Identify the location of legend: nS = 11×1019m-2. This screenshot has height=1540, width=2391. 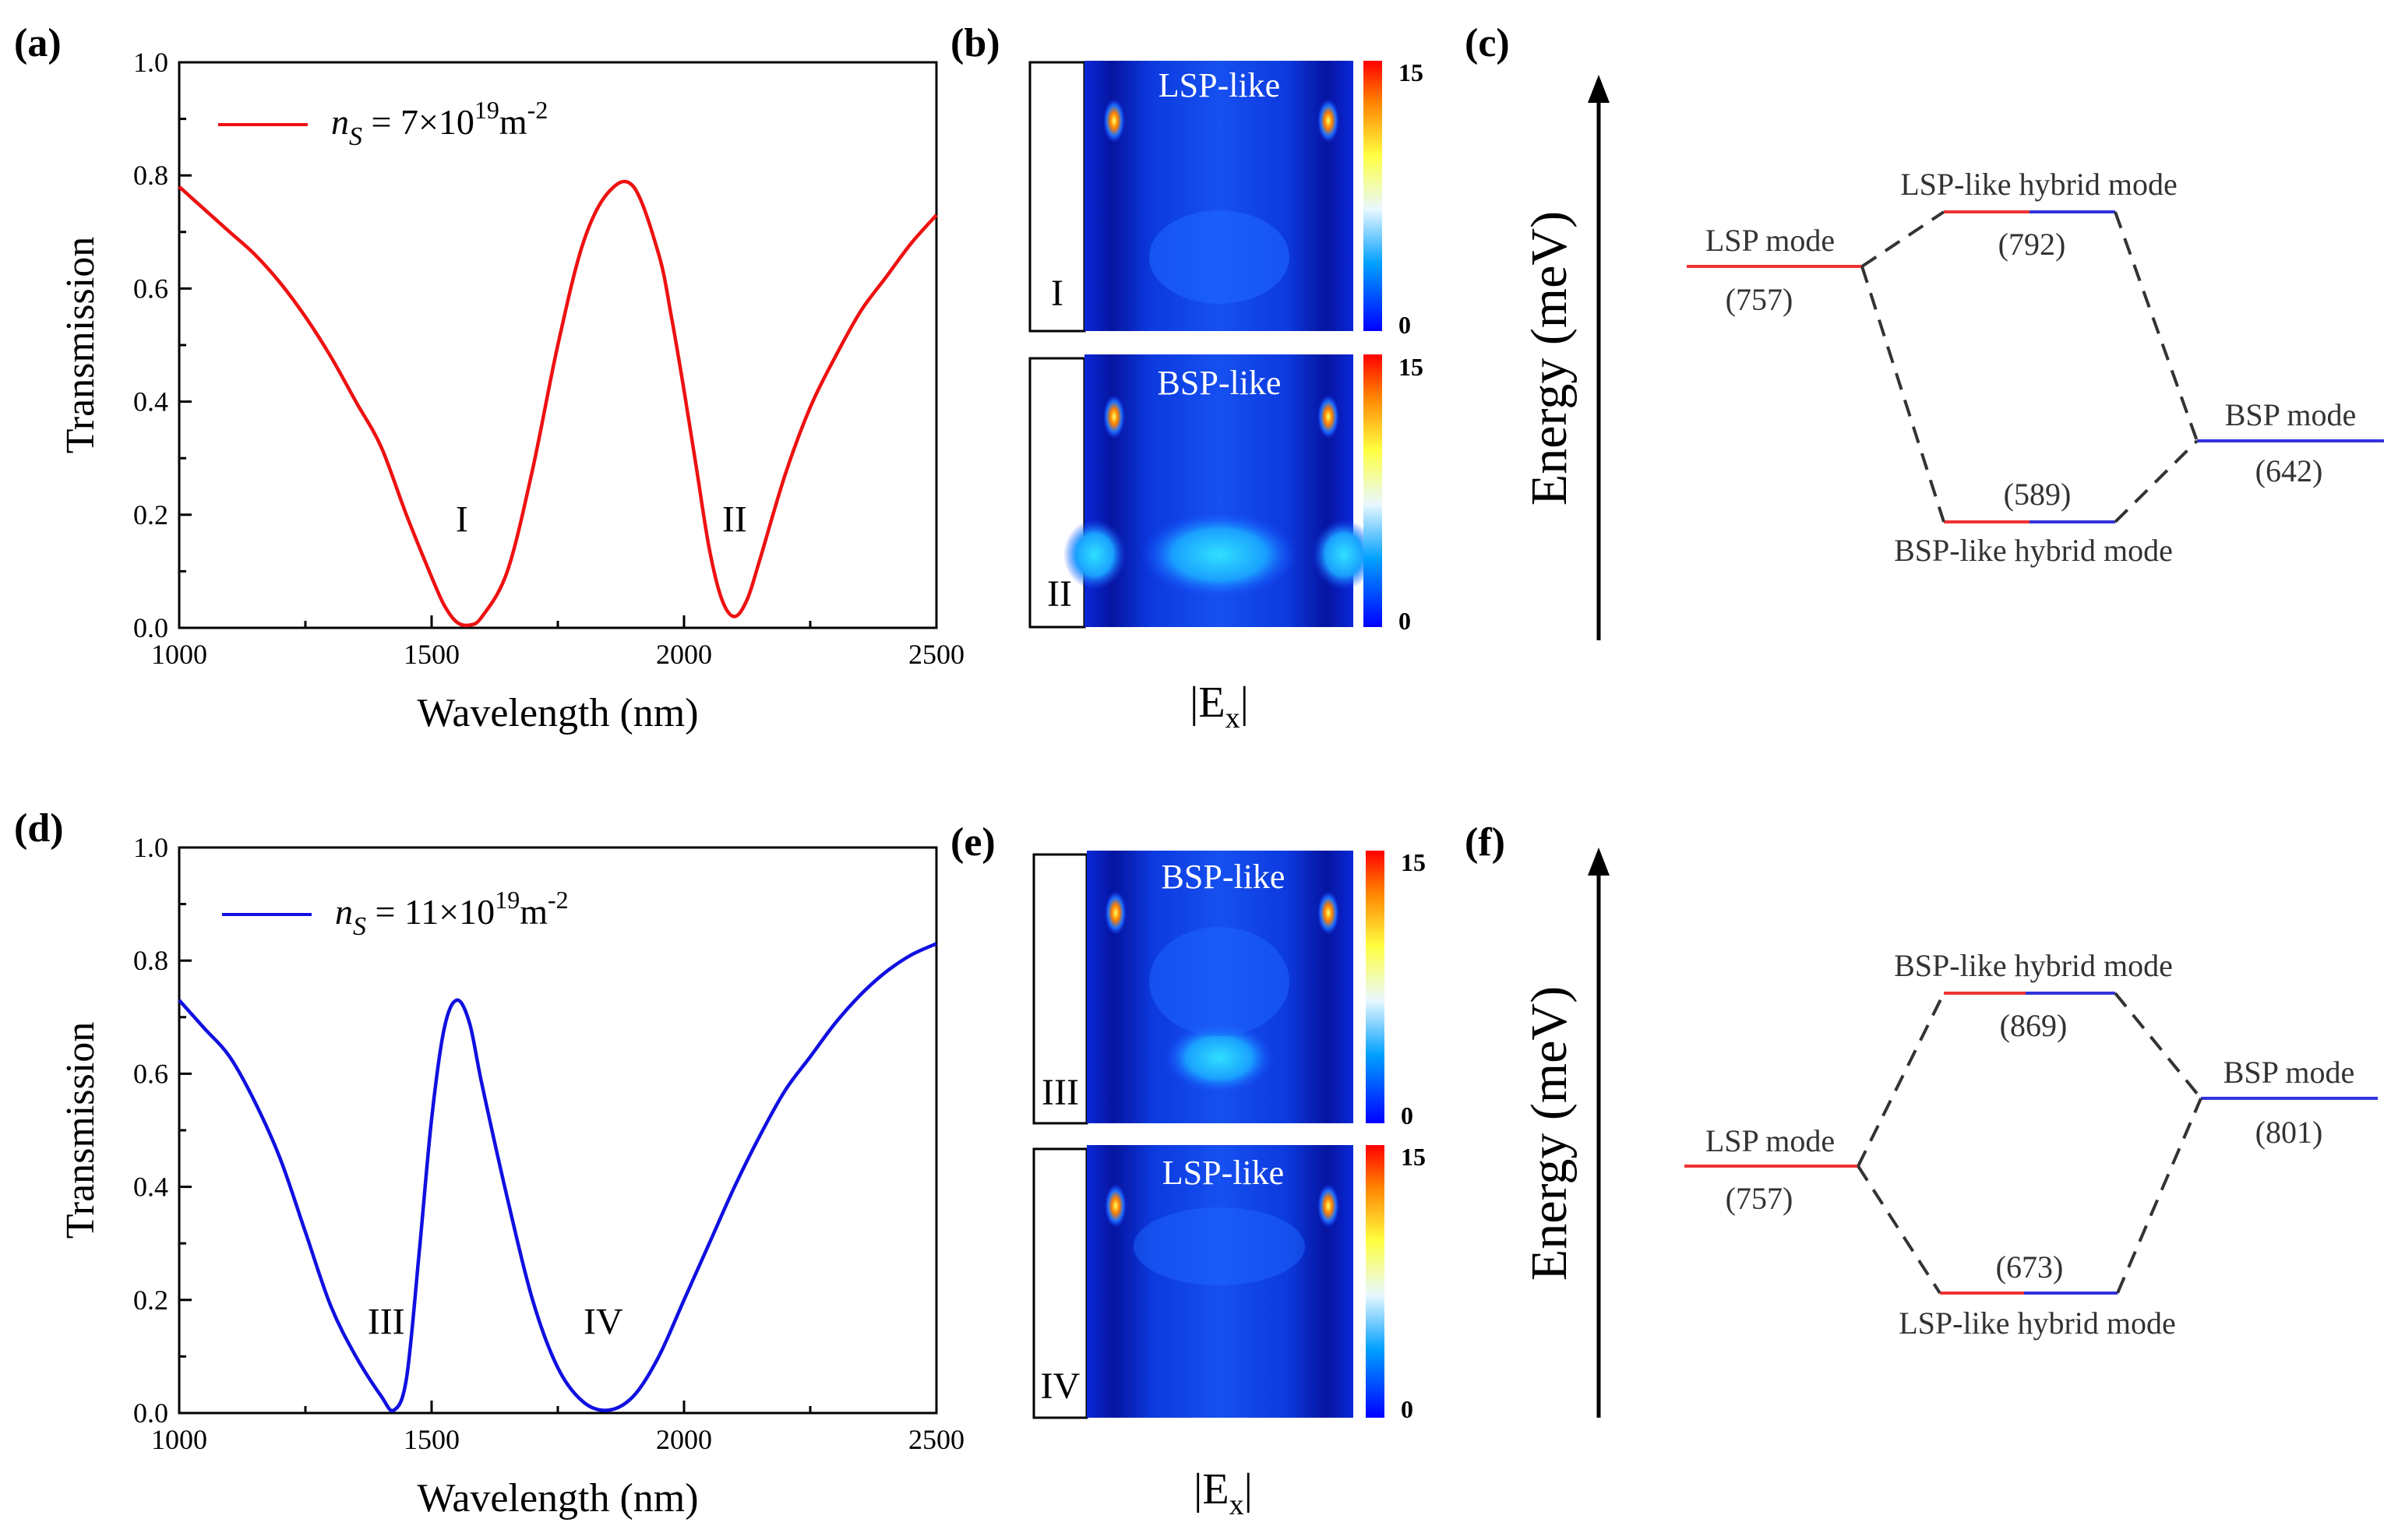
(395, 913).